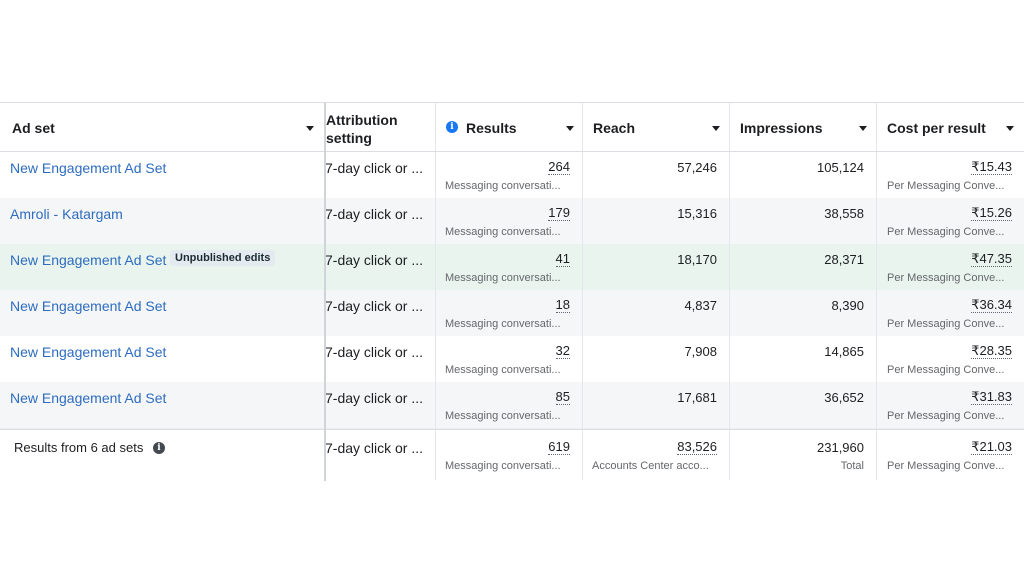 This screenshot has height=576, width=1024. What do you see at coordinates (697, 447) in the screenshot?
I see `reach-total-value: 83,526` at bounding box center [697, 447].